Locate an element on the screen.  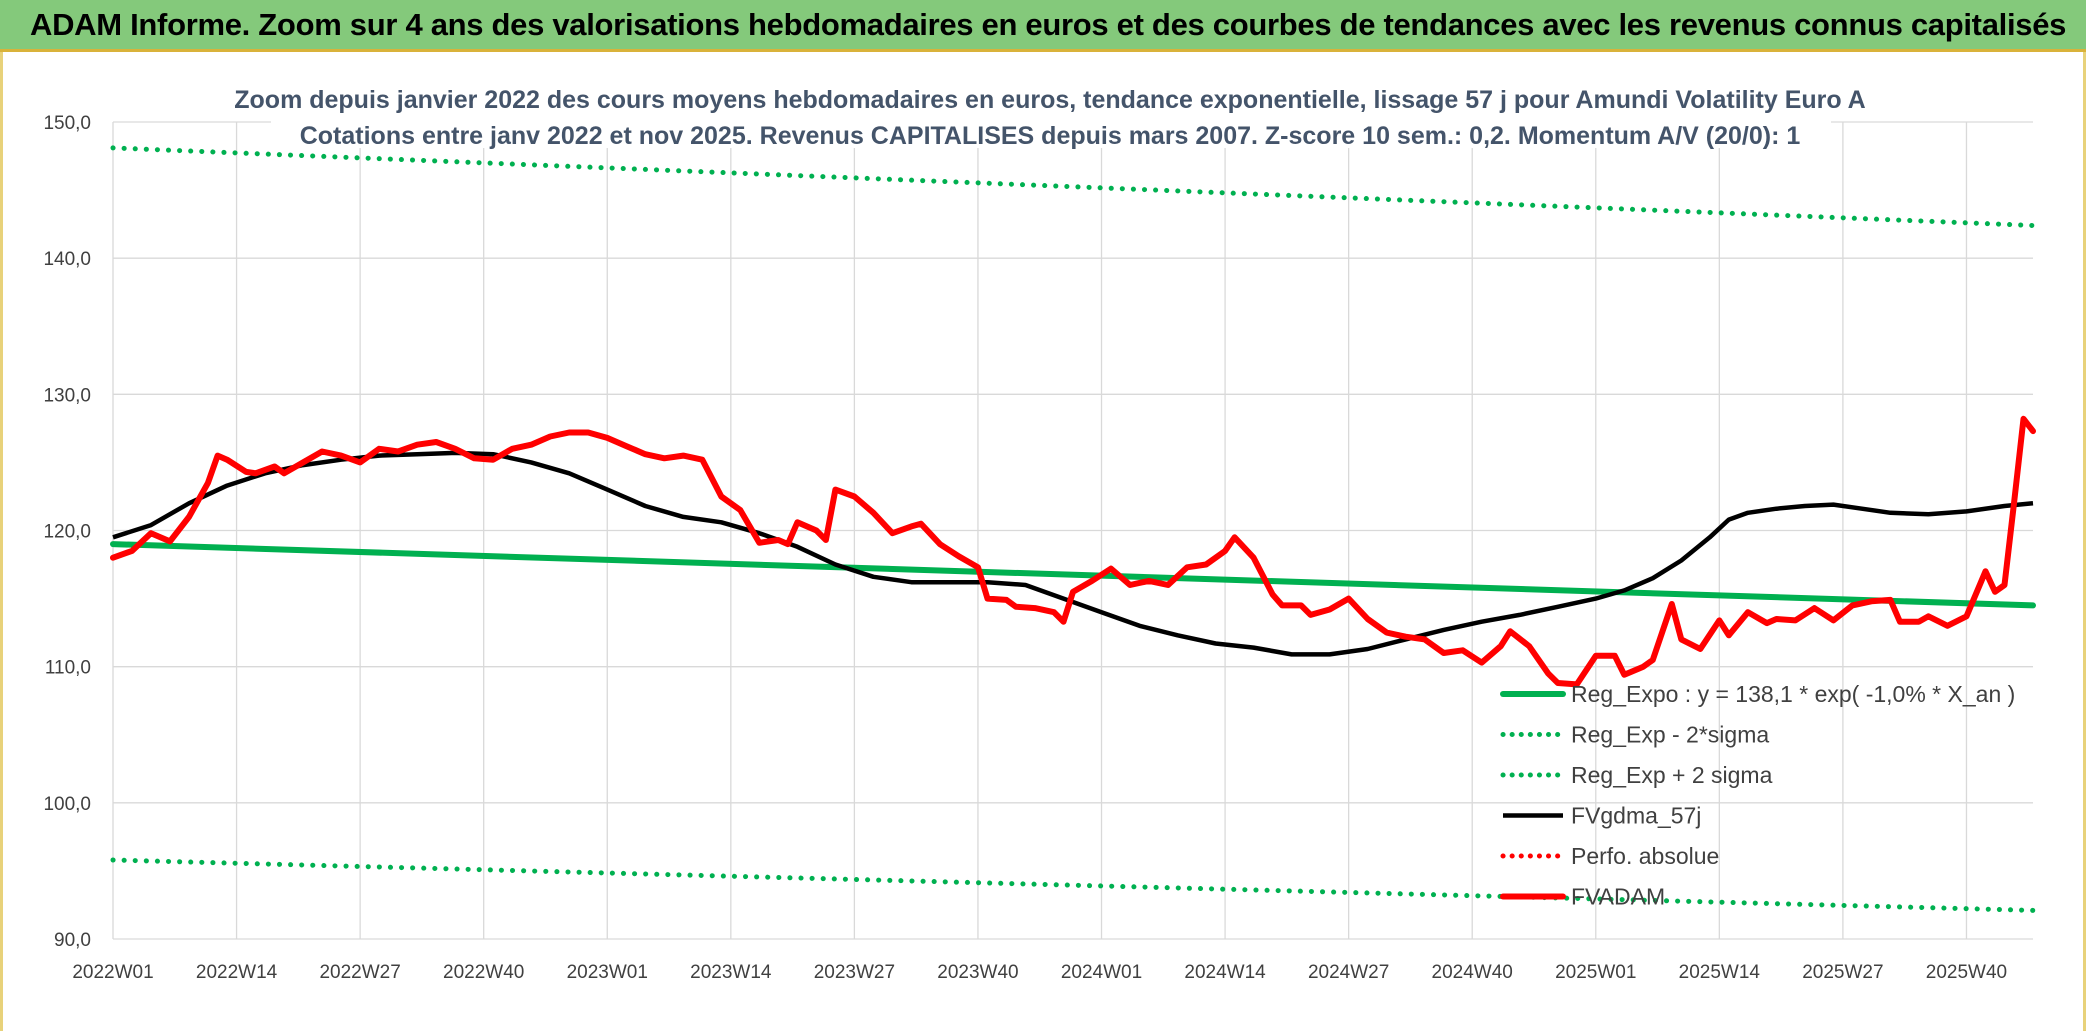
x-tick-label: 2025W01 is located at coordinates (1595, 972).